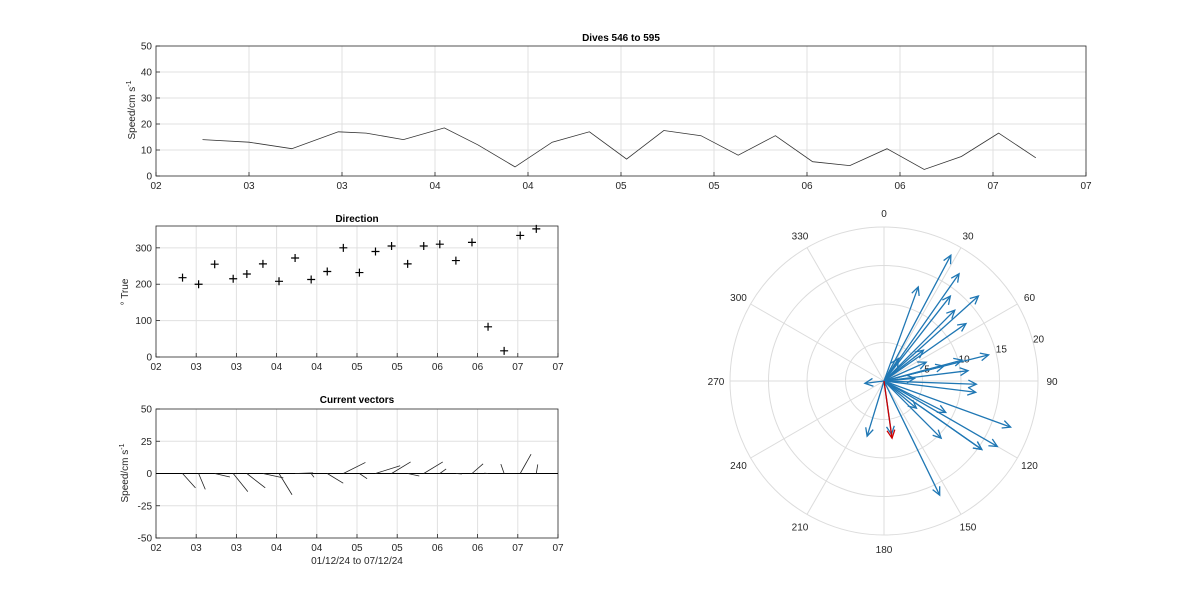 Image resolution: width=1200 pixels, height=605 pixels. What do you see at coordinates (1002, 350) in the screenshot?
I see `radius-label: 15` at bounding box center [1002, 350].